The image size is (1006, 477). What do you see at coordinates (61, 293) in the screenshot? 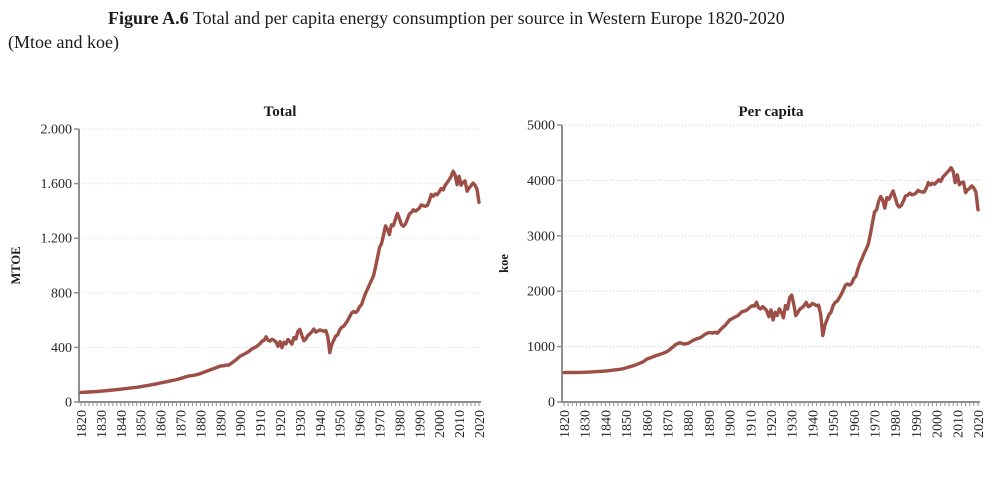
I see `y-tick-label: 800` at bounding box center [61, 293].